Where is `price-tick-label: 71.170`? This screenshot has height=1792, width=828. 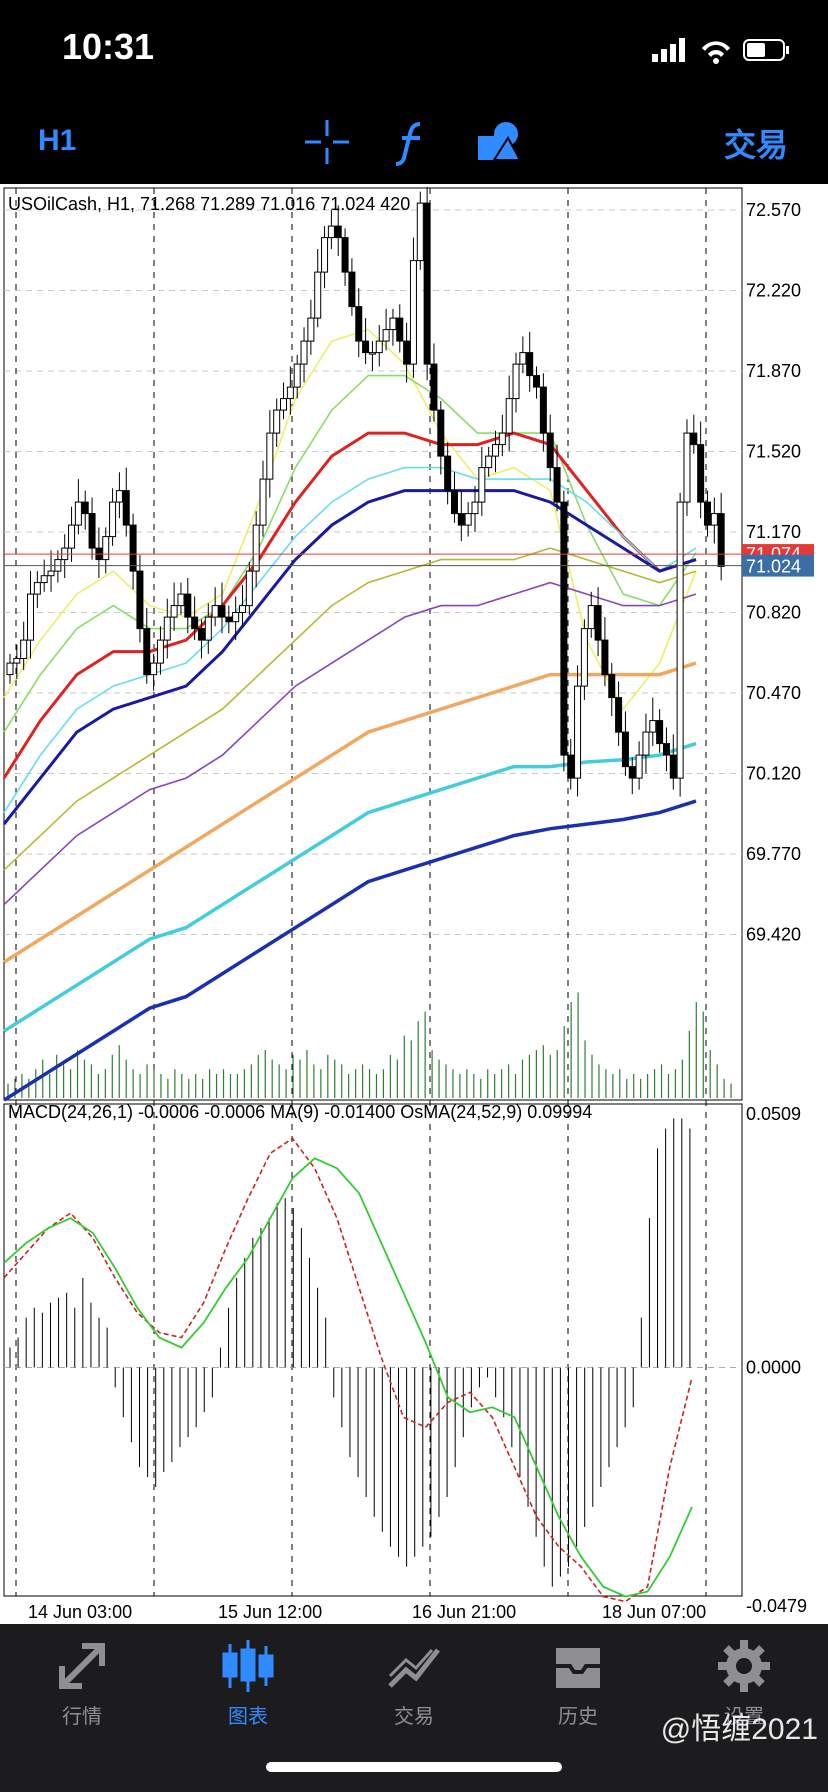
price-tick-label: 71.170 is located at coordinates (773, 532).